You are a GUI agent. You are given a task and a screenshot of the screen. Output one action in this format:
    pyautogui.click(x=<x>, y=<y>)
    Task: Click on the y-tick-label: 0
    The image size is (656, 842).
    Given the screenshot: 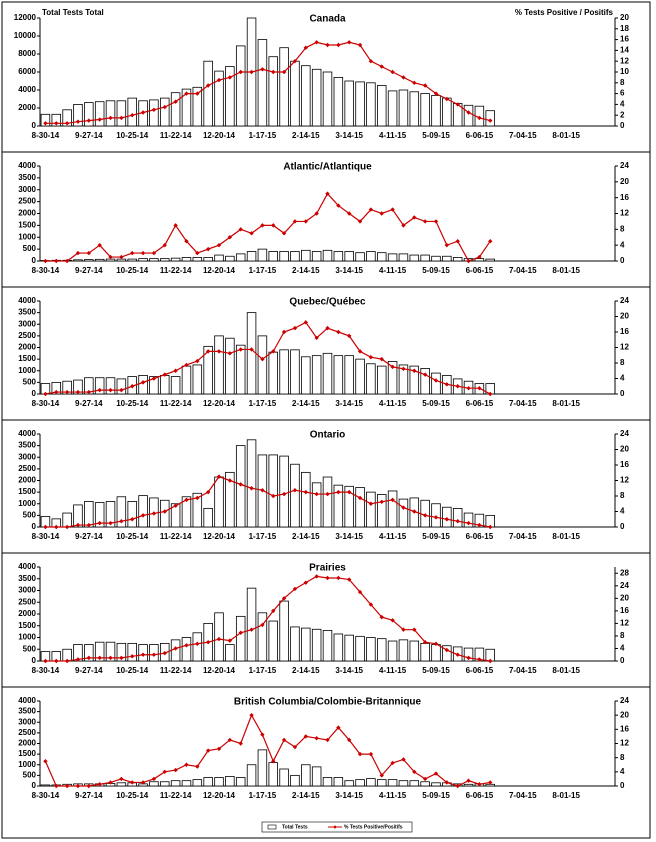 What is the action you would take?
    pyautogui.click(x=34, y=125)
    